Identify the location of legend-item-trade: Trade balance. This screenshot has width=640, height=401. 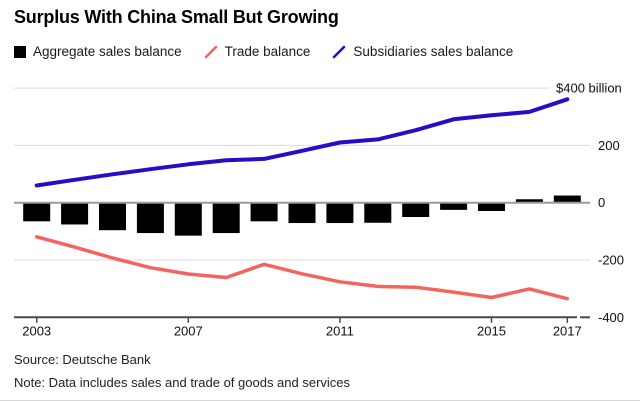
(257, 51).